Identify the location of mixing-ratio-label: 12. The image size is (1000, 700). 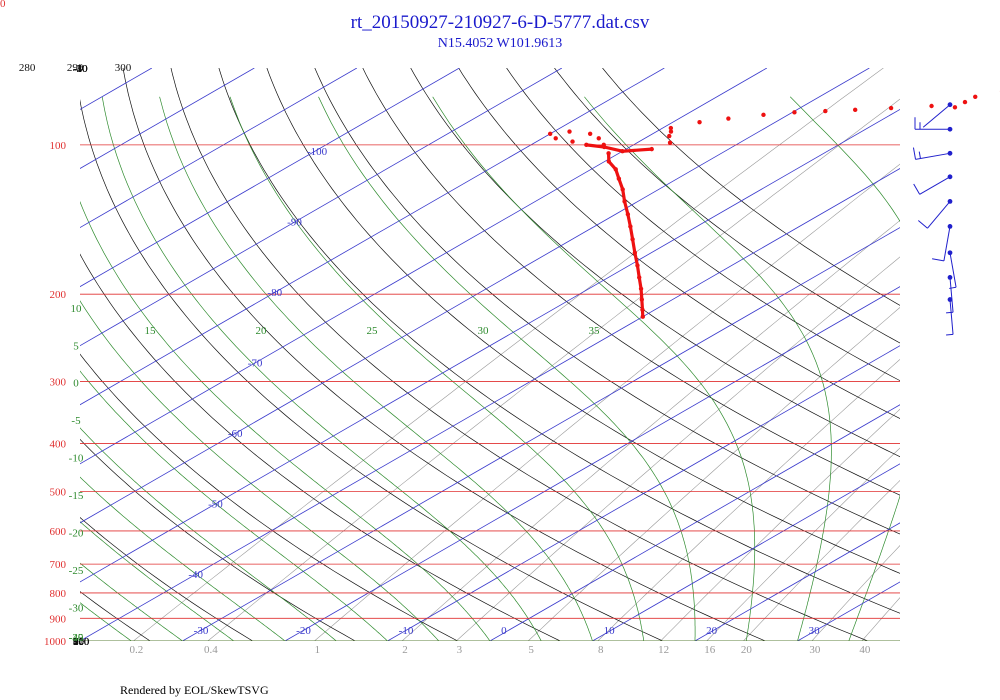
(663, 650).